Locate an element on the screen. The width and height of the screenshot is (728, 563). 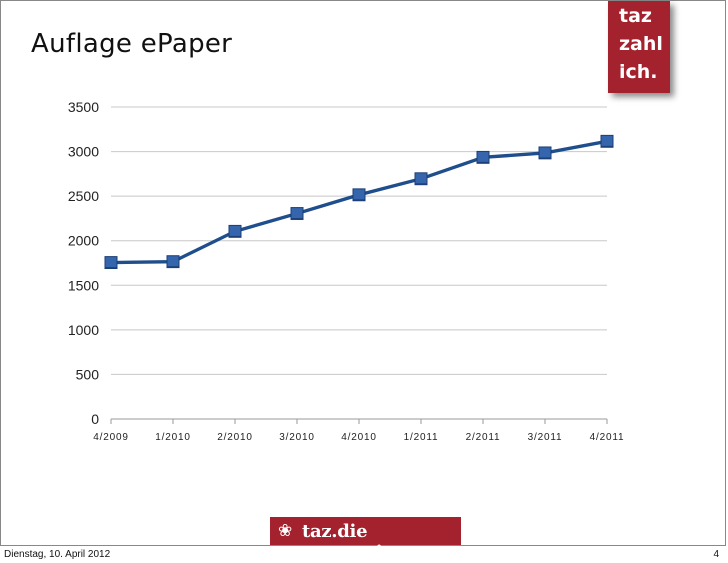
y-tick-label: 1500 is located at coordinates (83, 285).